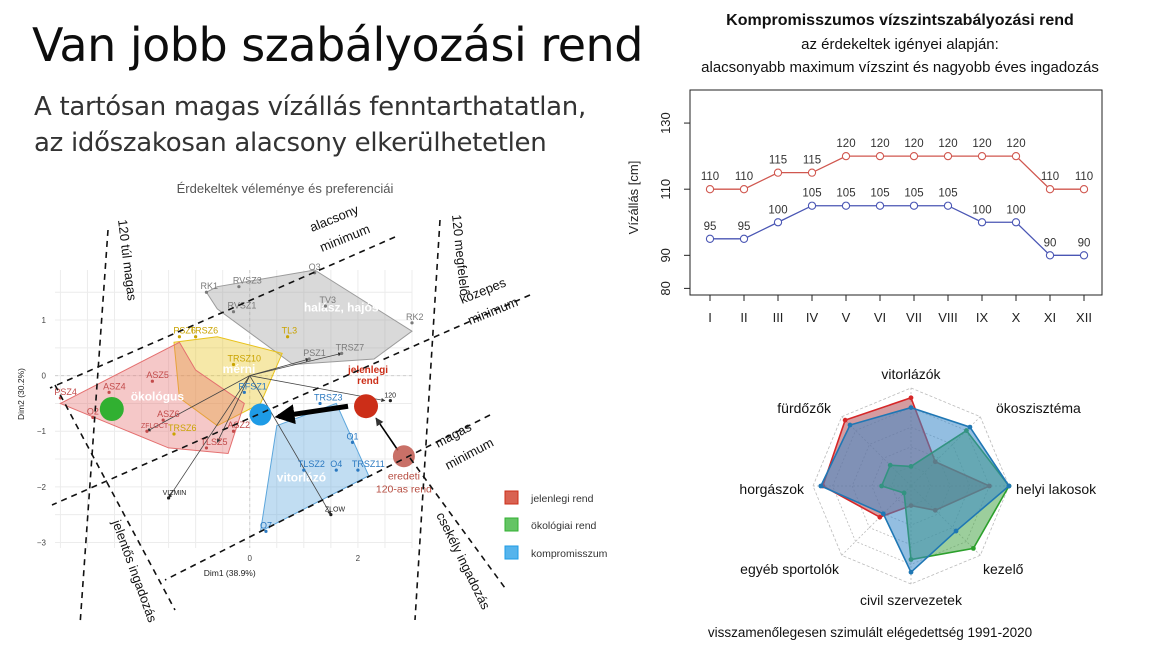  Describe the element at coordinates (710, 227) in the screenshot. I see `line-data-label-s2: 95` at that location.